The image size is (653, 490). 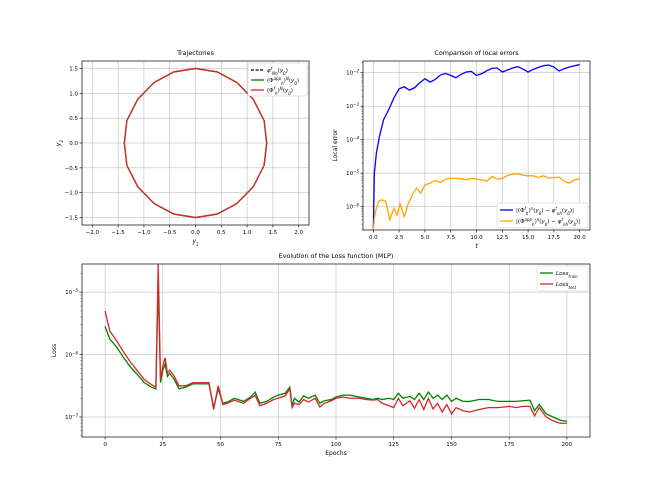 I want to click on y-tick-label: 1.0, so click(x=73, y=94).